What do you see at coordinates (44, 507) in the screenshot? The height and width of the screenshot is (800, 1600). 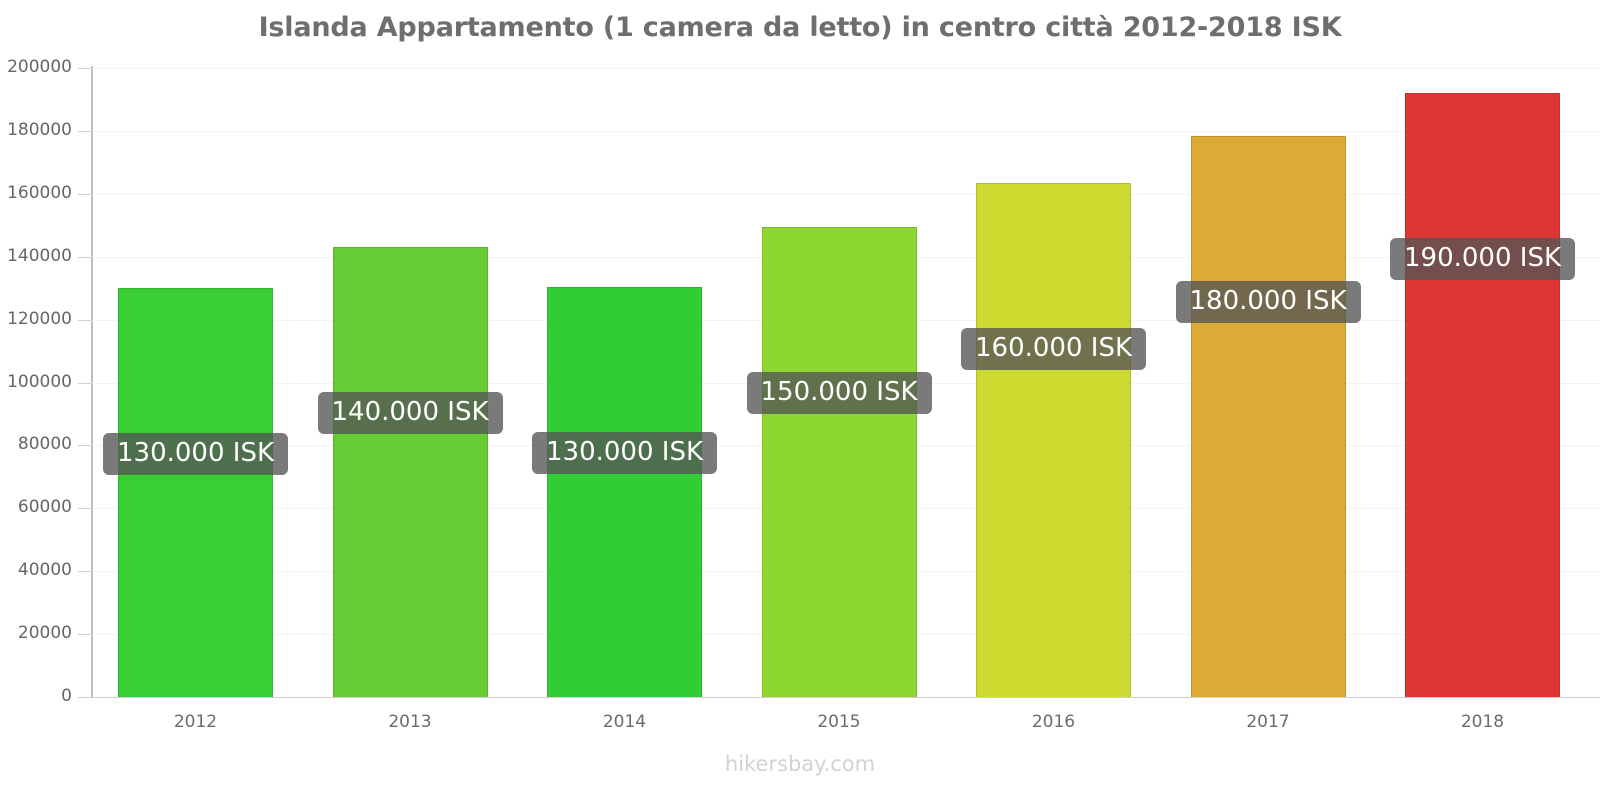 I see `y-axis-tick-label: 60000` at bounding box center [44, 507].